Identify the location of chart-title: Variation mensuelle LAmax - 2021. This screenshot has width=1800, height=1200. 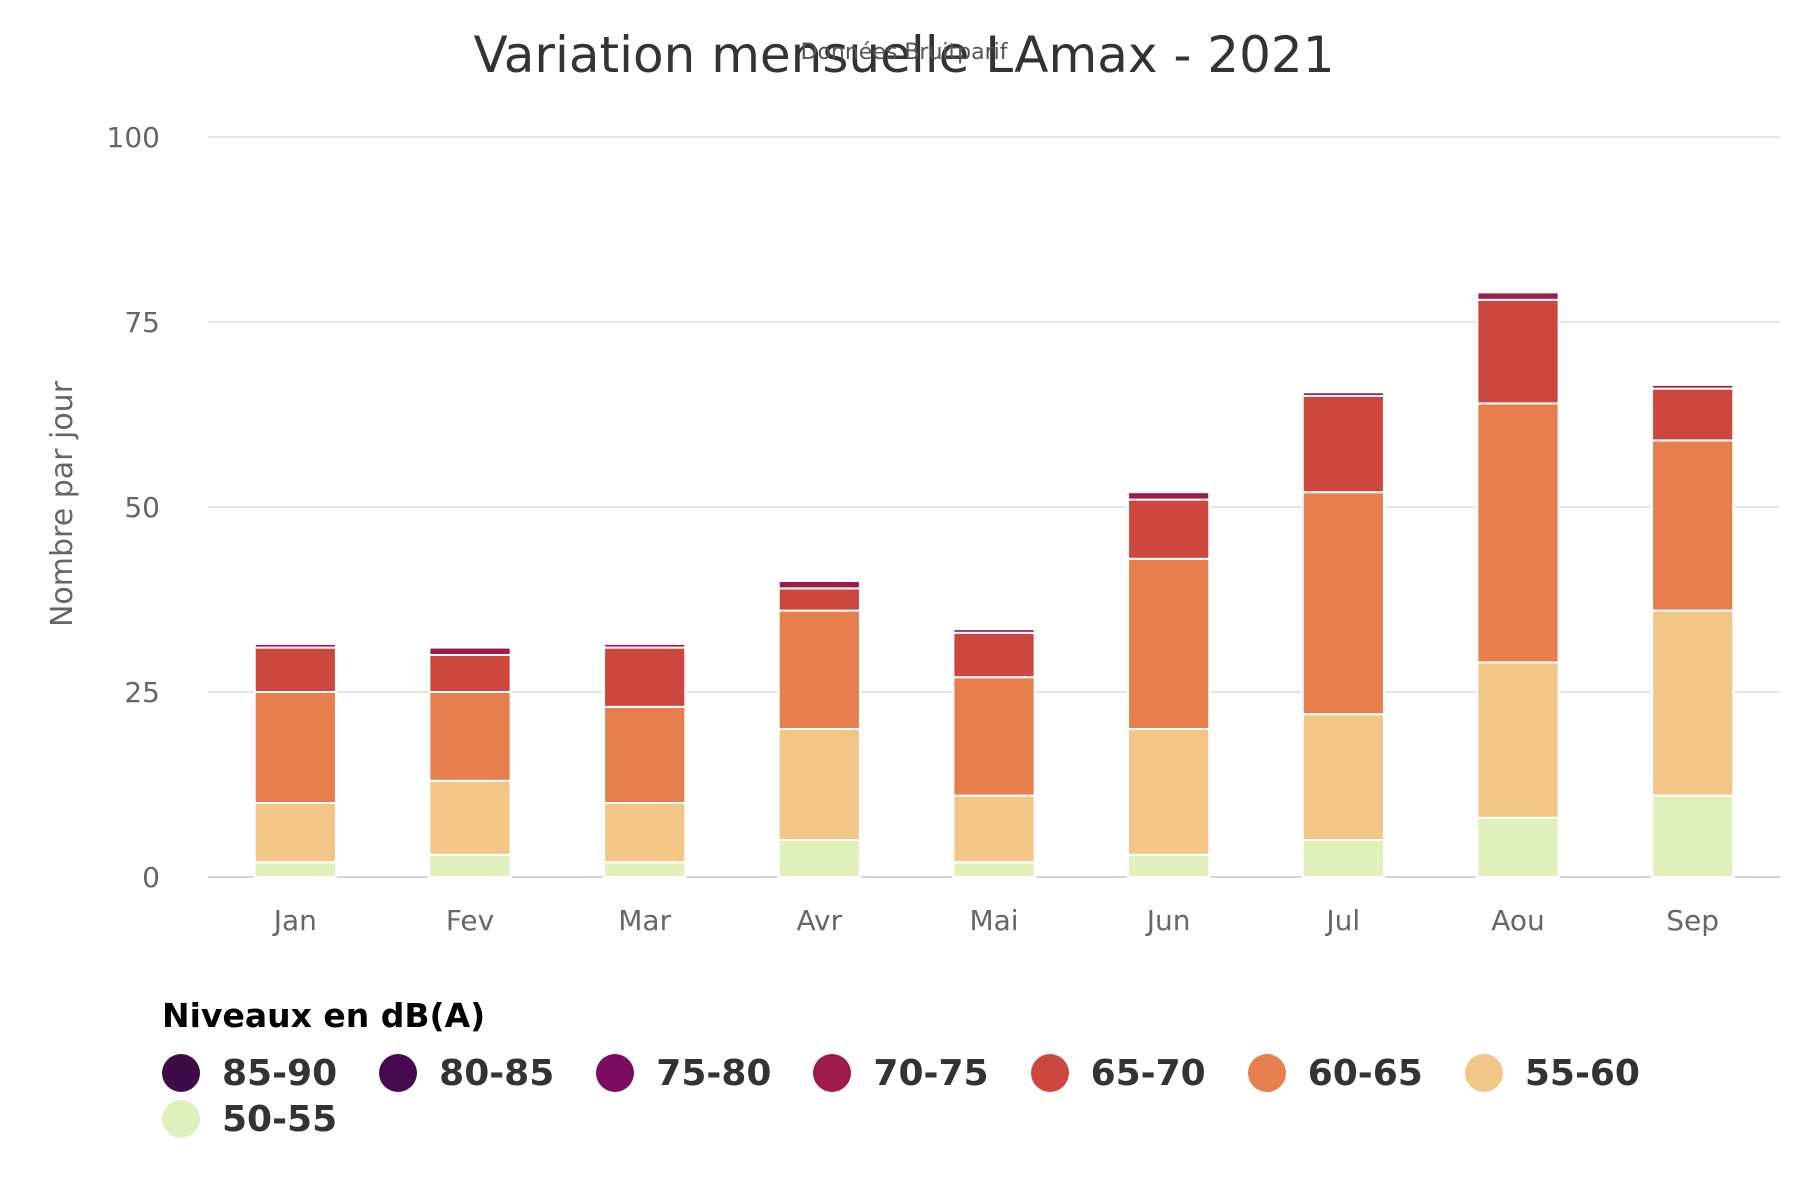
(903, 55).